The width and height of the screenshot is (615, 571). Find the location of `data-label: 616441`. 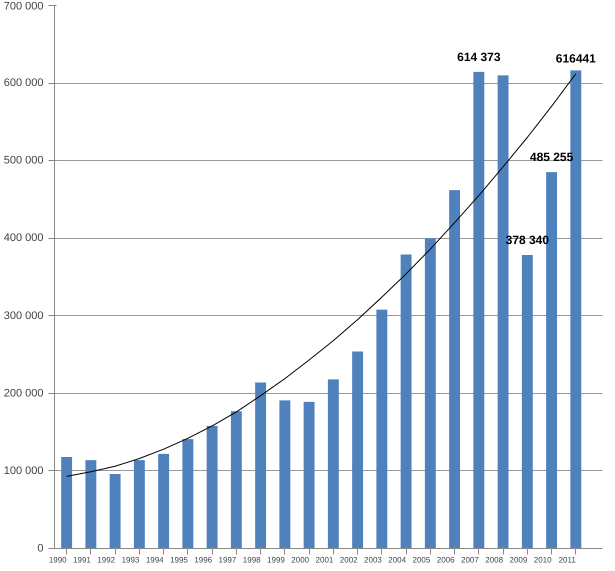

data-label: 616441 is located at coordinates (576, 58).